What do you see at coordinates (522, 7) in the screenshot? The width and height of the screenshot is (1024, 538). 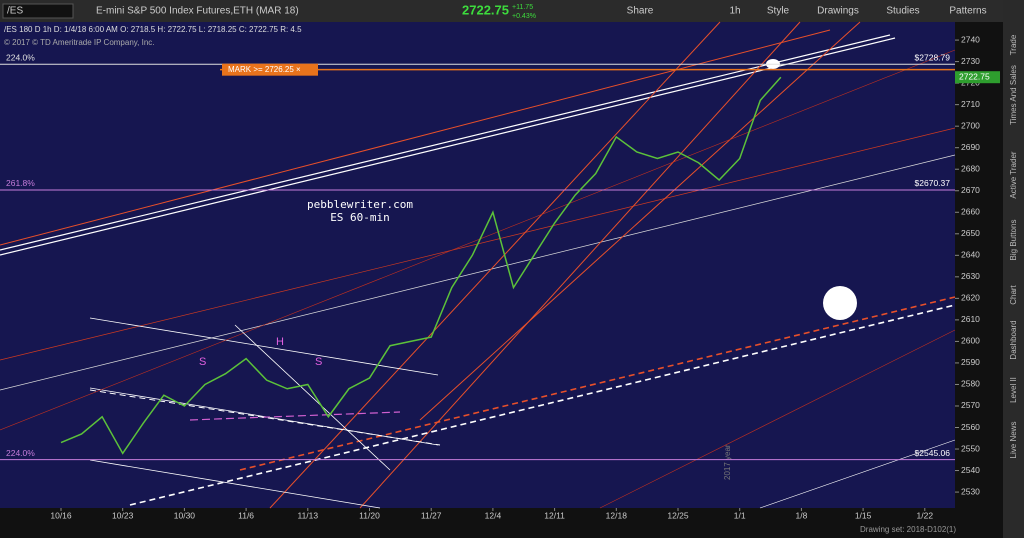 I see `change: +11.75` at bounding box center [522, 7].